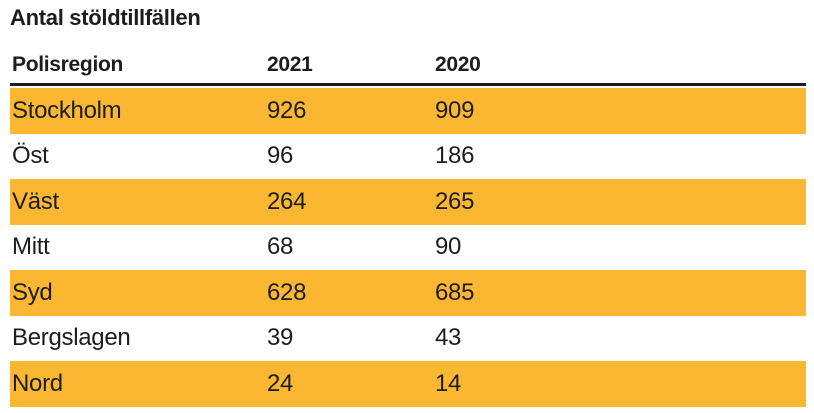  Describe the element at coordinates (455, 156) in the screenshot. I see `cell-2020-value: 186` at that location.